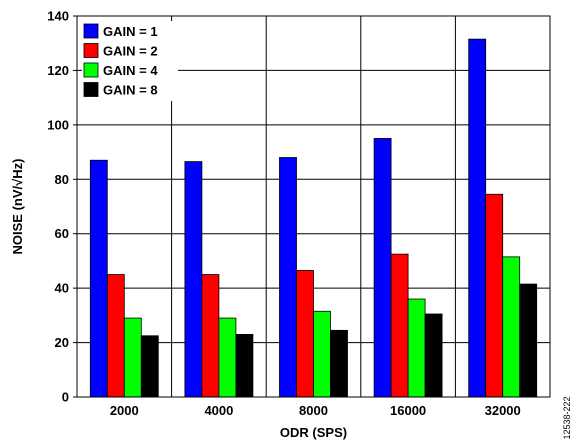 This screenshot has height=444, width=577. Describe the element at coordinates (65, 397) in the screenshot. I see `y-tick-label: 0` at that location.